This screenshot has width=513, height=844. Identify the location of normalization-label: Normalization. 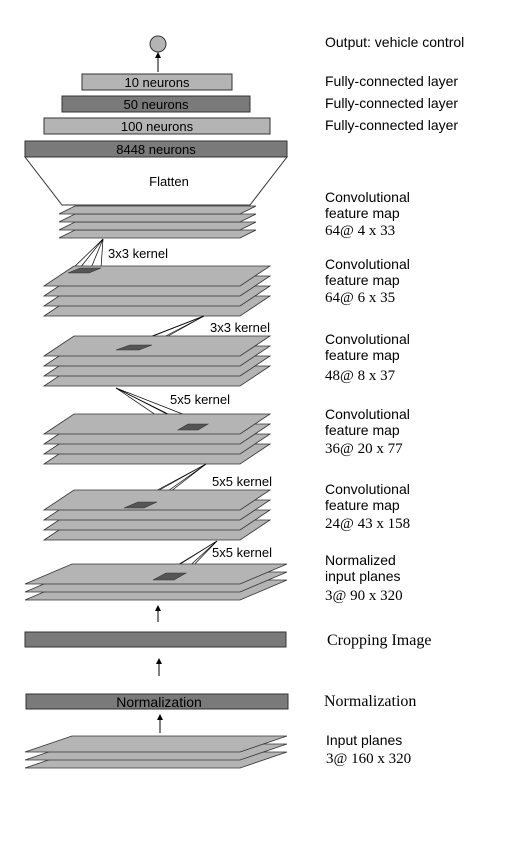
(370, 701).